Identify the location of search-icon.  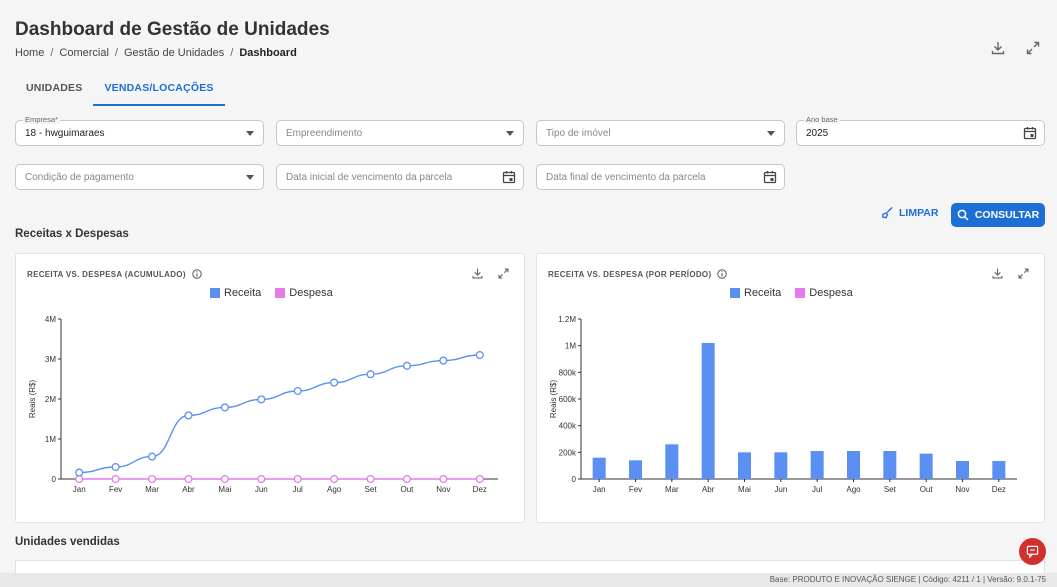
(963, 215).